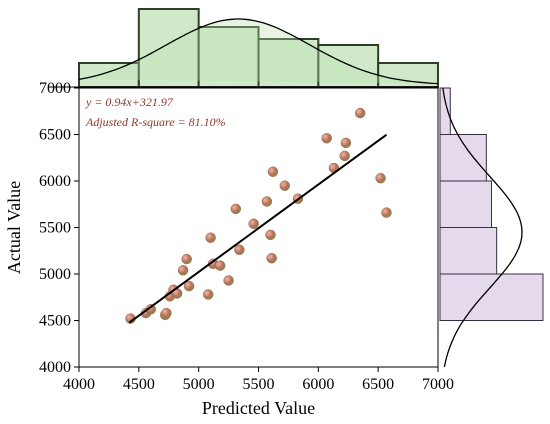 This screenshot has width=550, height=424. I want to click on x-tick-label: 5500, so click(259, 384).